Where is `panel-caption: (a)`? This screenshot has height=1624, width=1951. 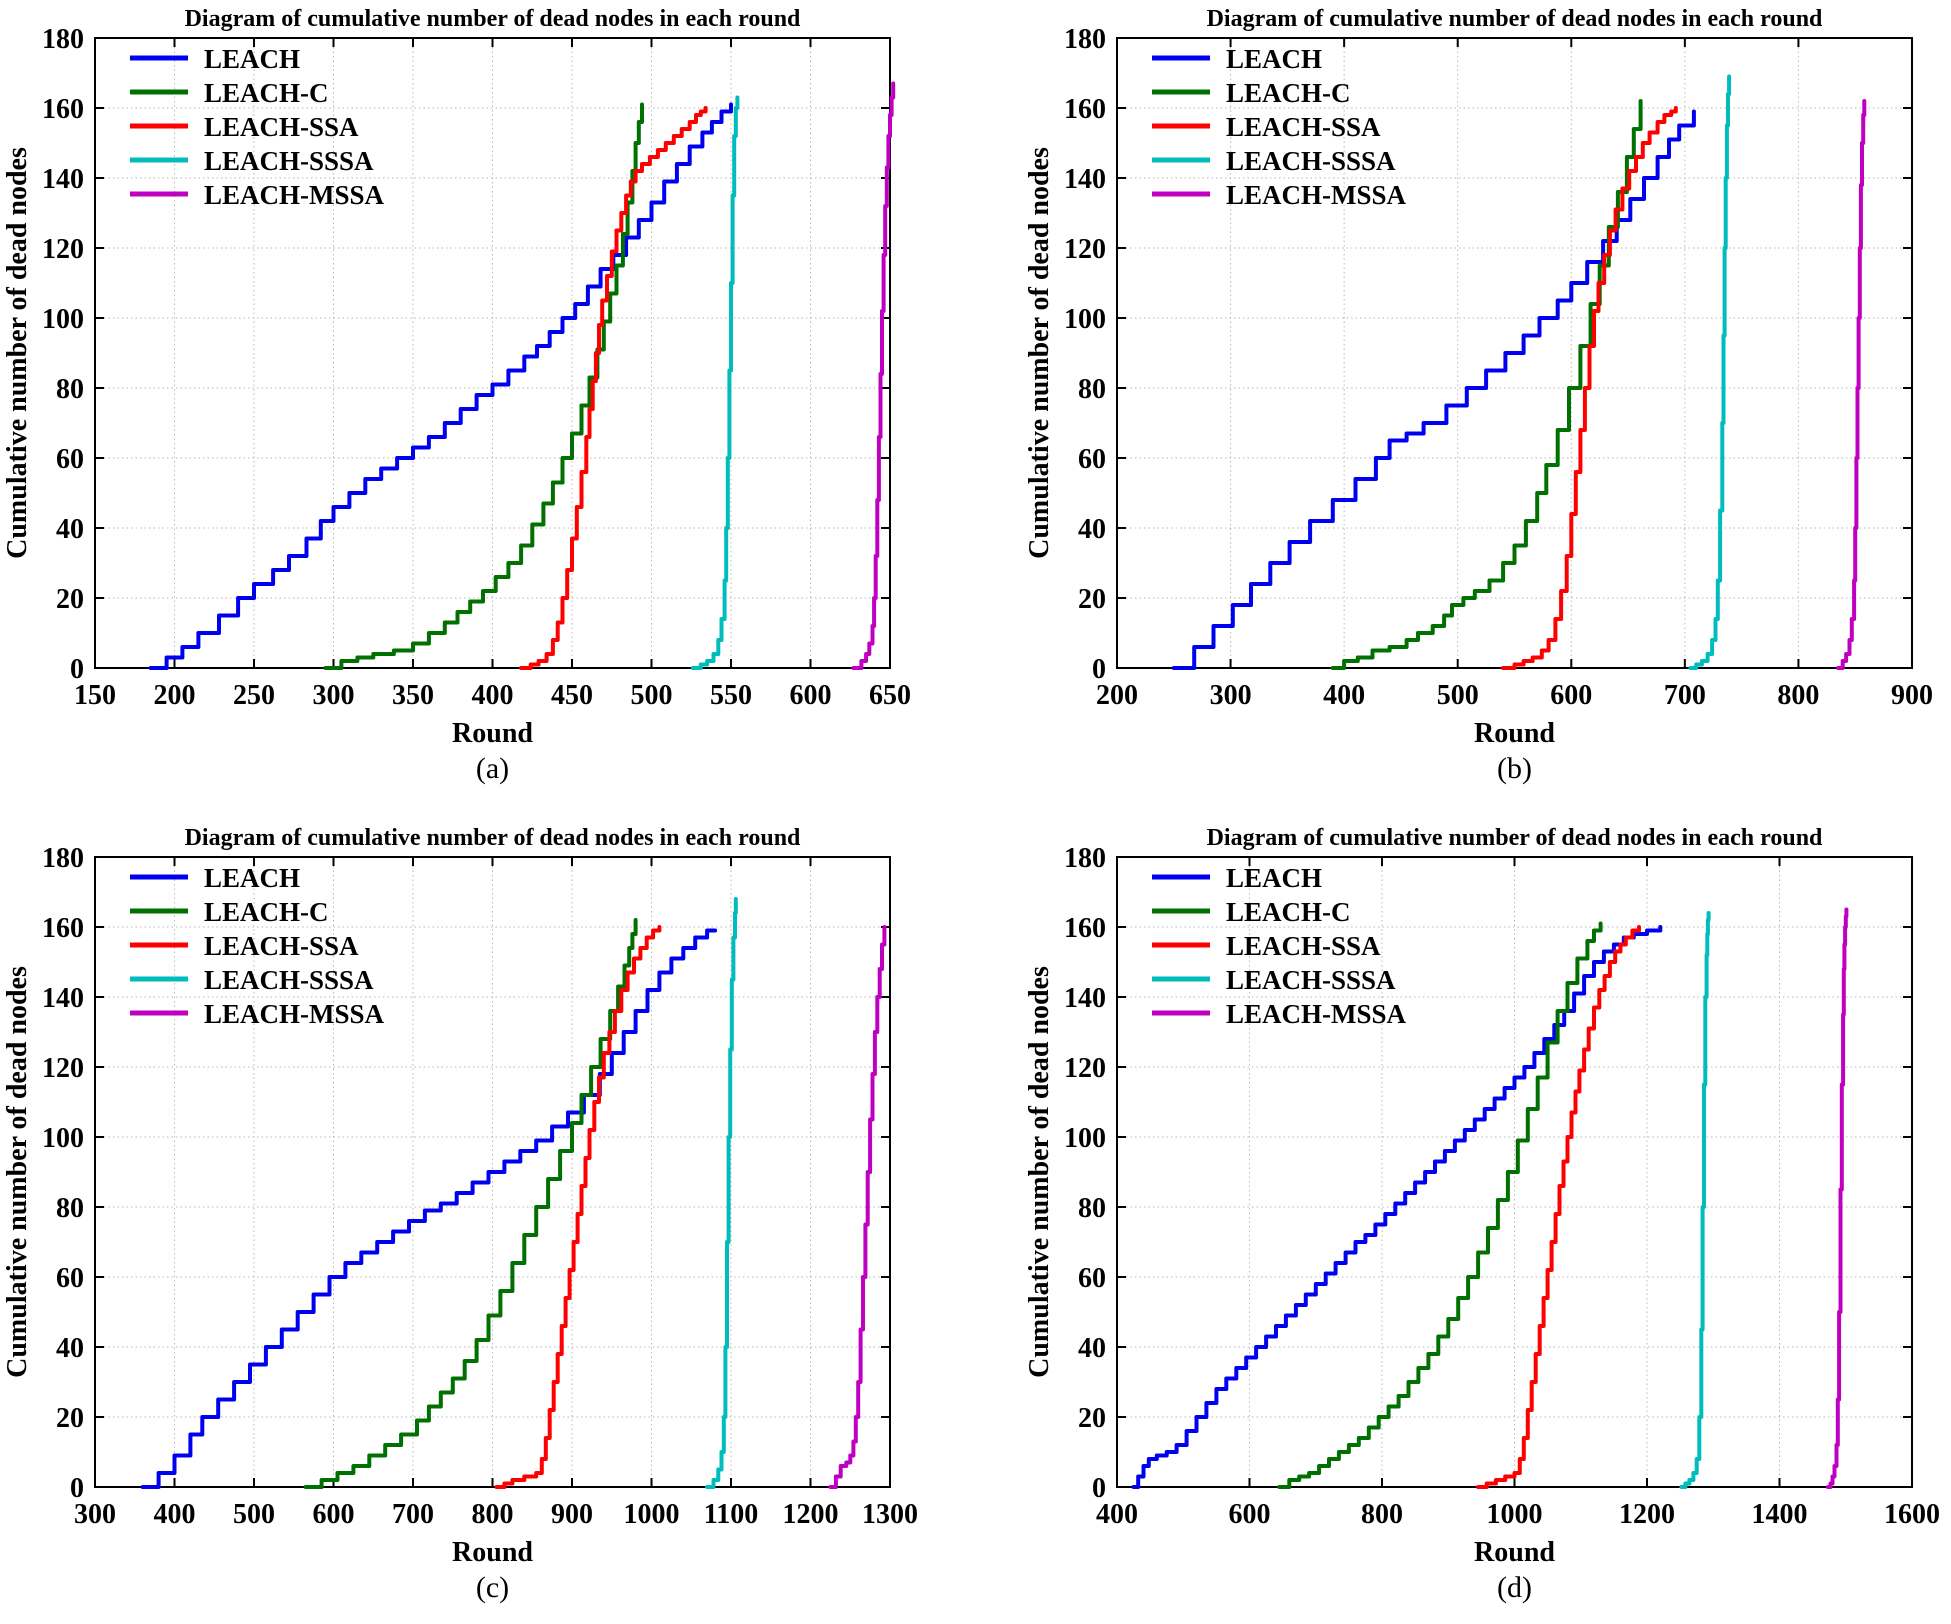
panel-caption: (a) is located at coordinates (492, 768).